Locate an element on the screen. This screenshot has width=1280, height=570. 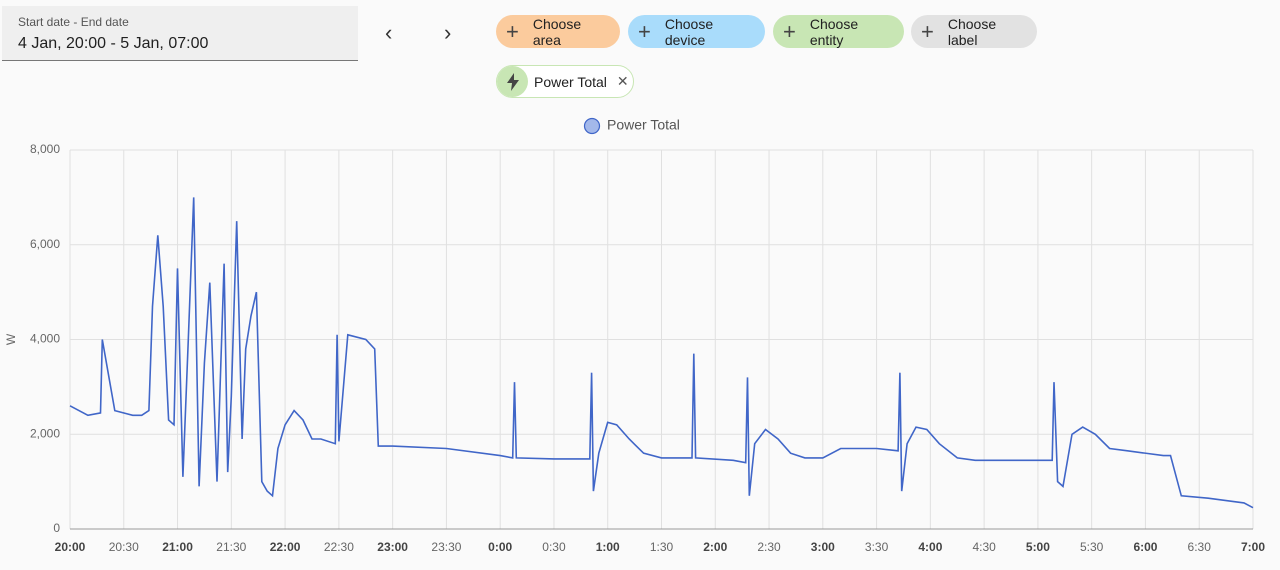
x-tick-label: 21:30 is located at coordinates (231, 547).